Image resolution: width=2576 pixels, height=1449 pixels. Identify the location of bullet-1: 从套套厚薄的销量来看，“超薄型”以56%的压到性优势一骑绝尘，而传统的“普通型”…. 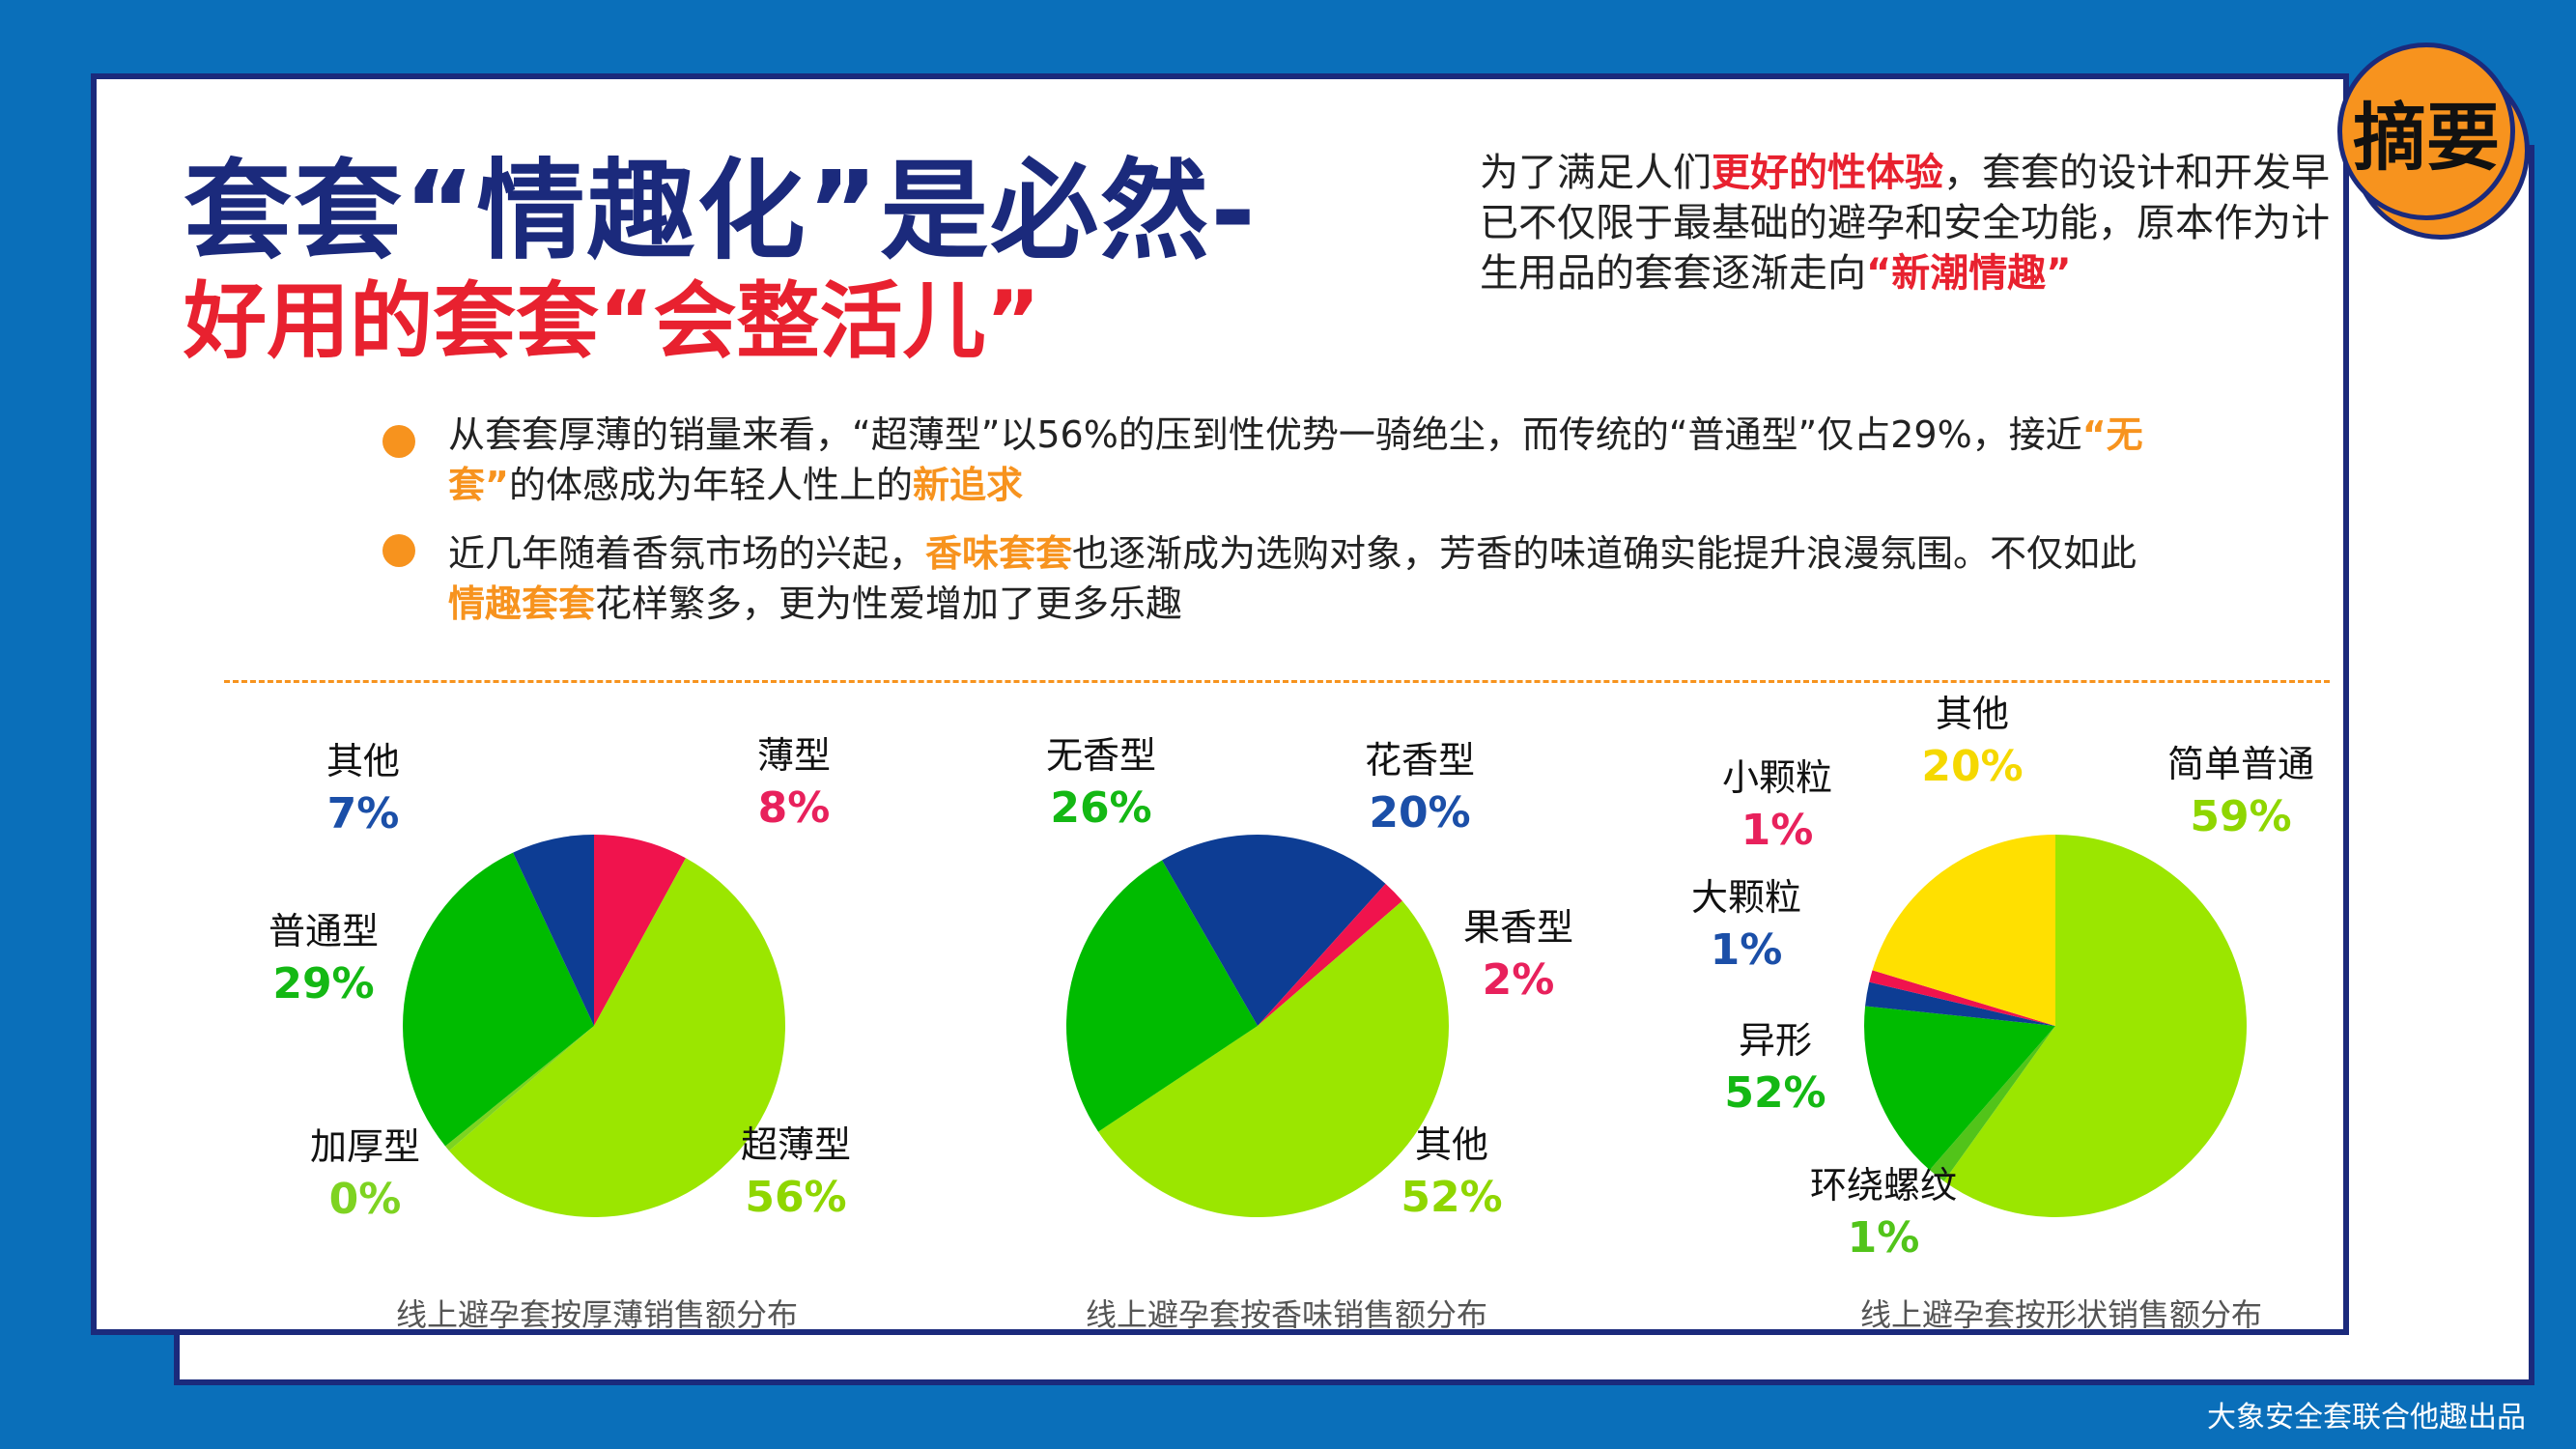
(1298, 460).